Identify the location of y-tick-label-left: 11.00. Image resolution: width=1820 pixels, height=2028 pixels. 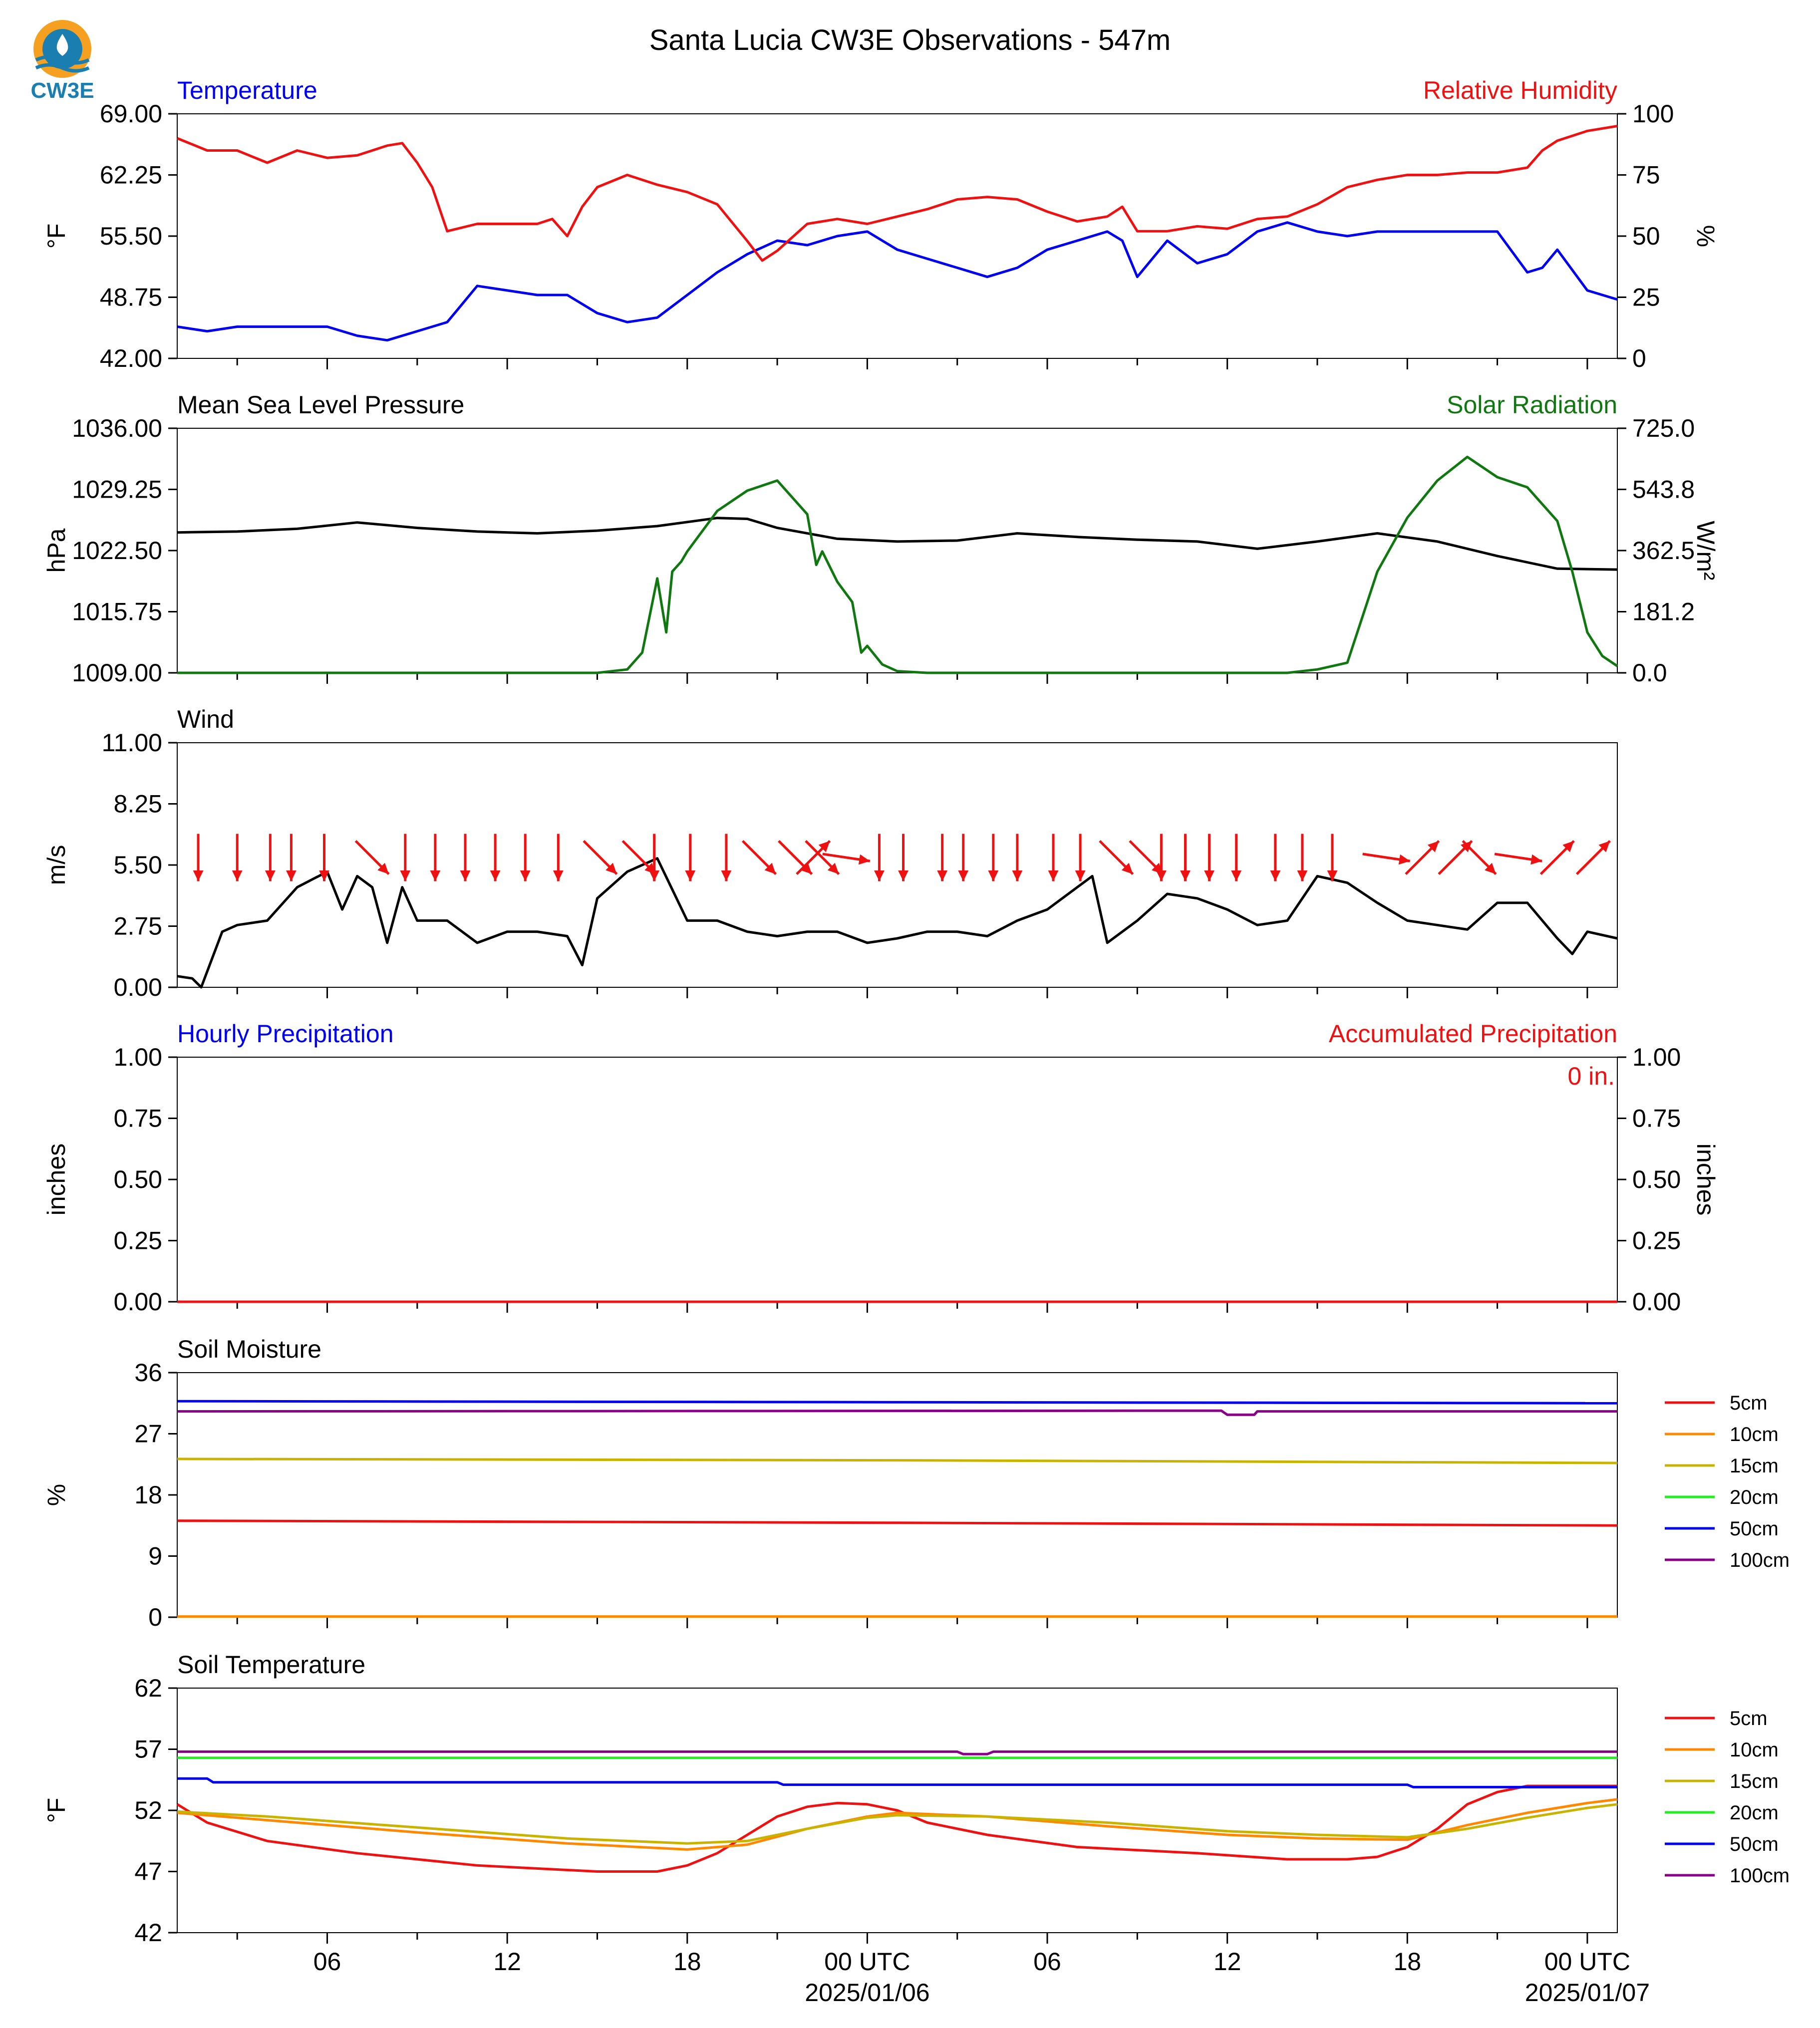
(132, 743).